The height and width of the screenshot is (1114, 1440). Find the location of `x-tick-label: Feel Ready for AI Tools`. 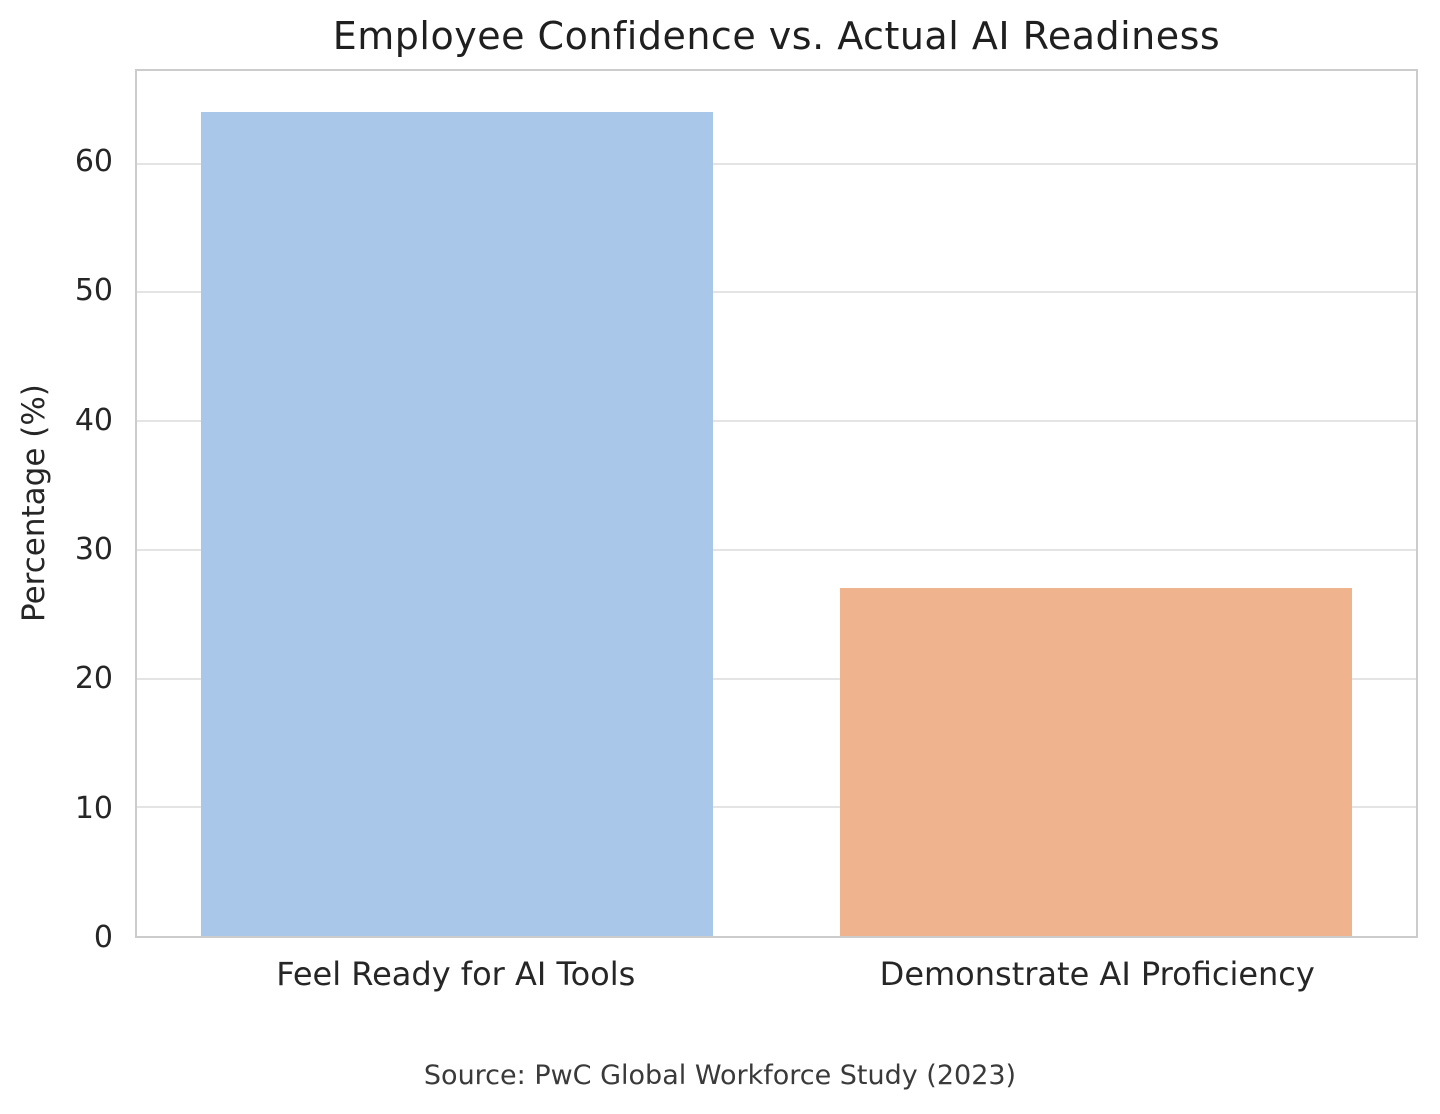

x-tick-label: Feel Ready for AI Tools is located at coordinates (456, 974).